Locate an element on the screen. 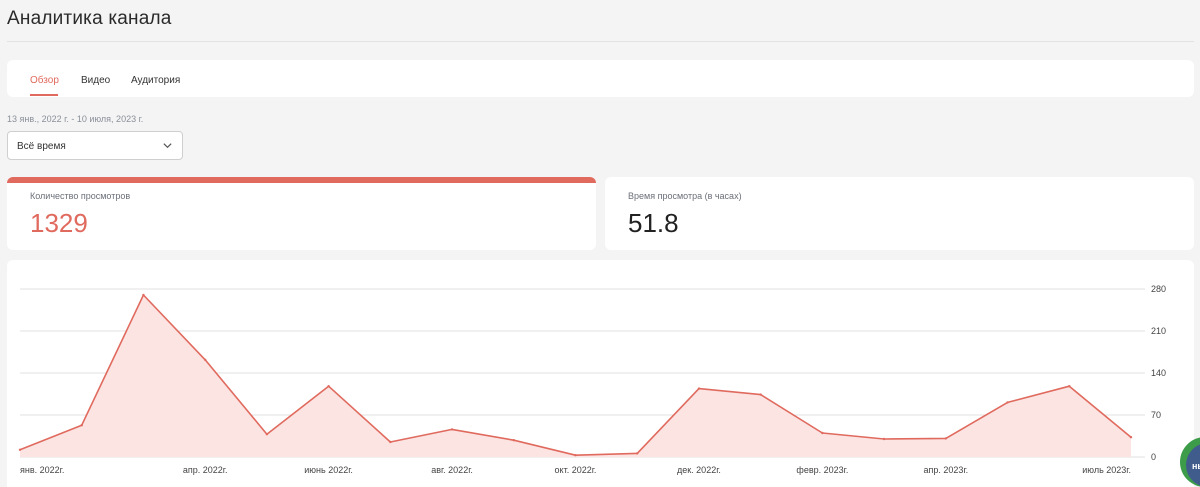 Image resolution: width=1200 pixels, height=487 pixels. y-tick-label: 0 is located at coordinates (1153, 457).